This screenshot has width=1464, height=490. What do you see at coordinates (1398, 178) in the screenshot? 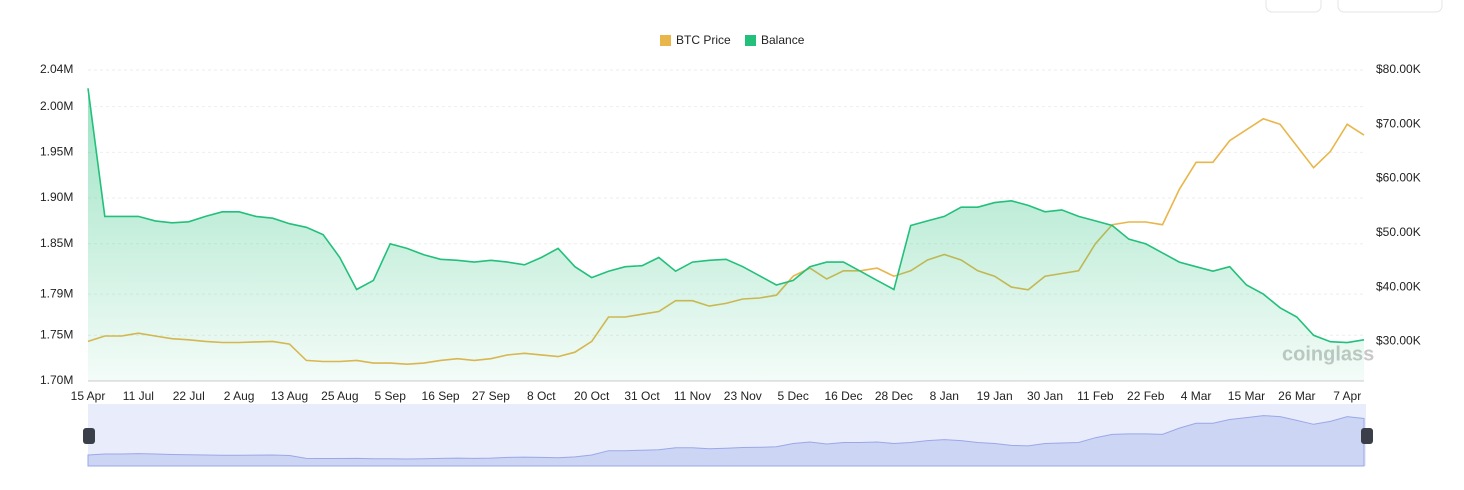
I see `y2-tick-label: $60.00K` at bounding box center [1398, 178].